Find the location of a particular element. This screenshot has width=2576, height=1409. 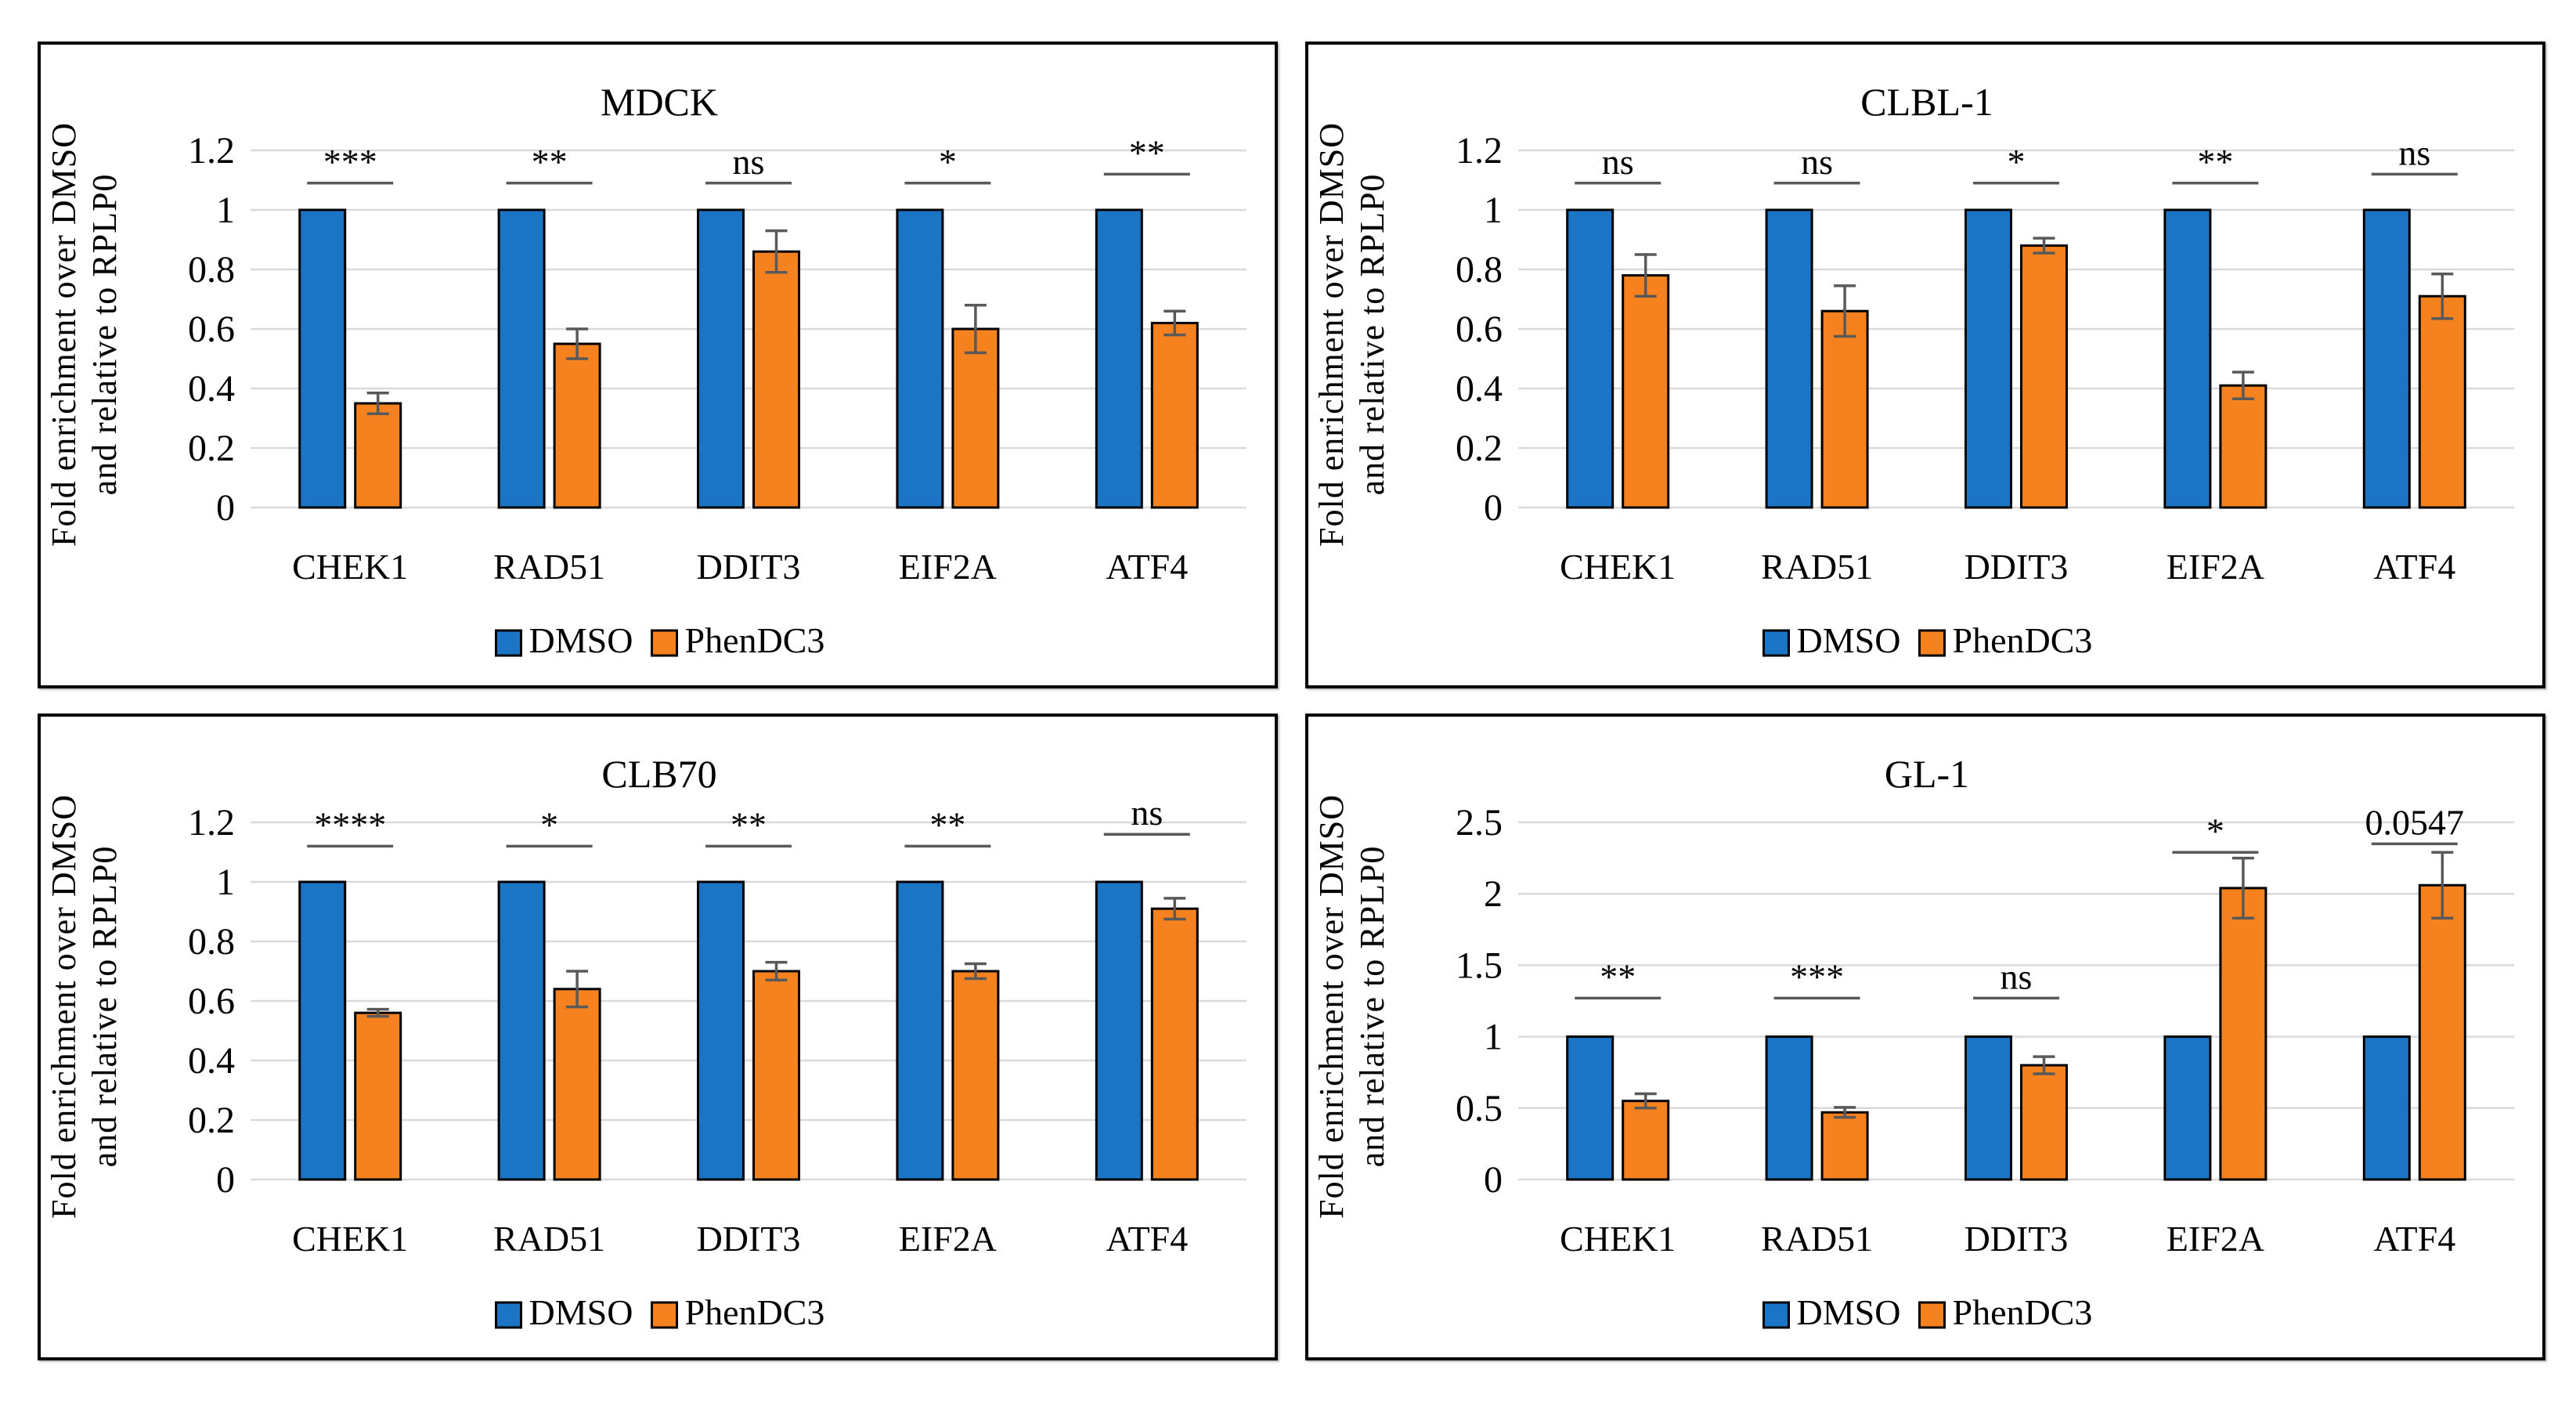

y-tick-label: 0.5 is located at coordinates (1479, 1108).